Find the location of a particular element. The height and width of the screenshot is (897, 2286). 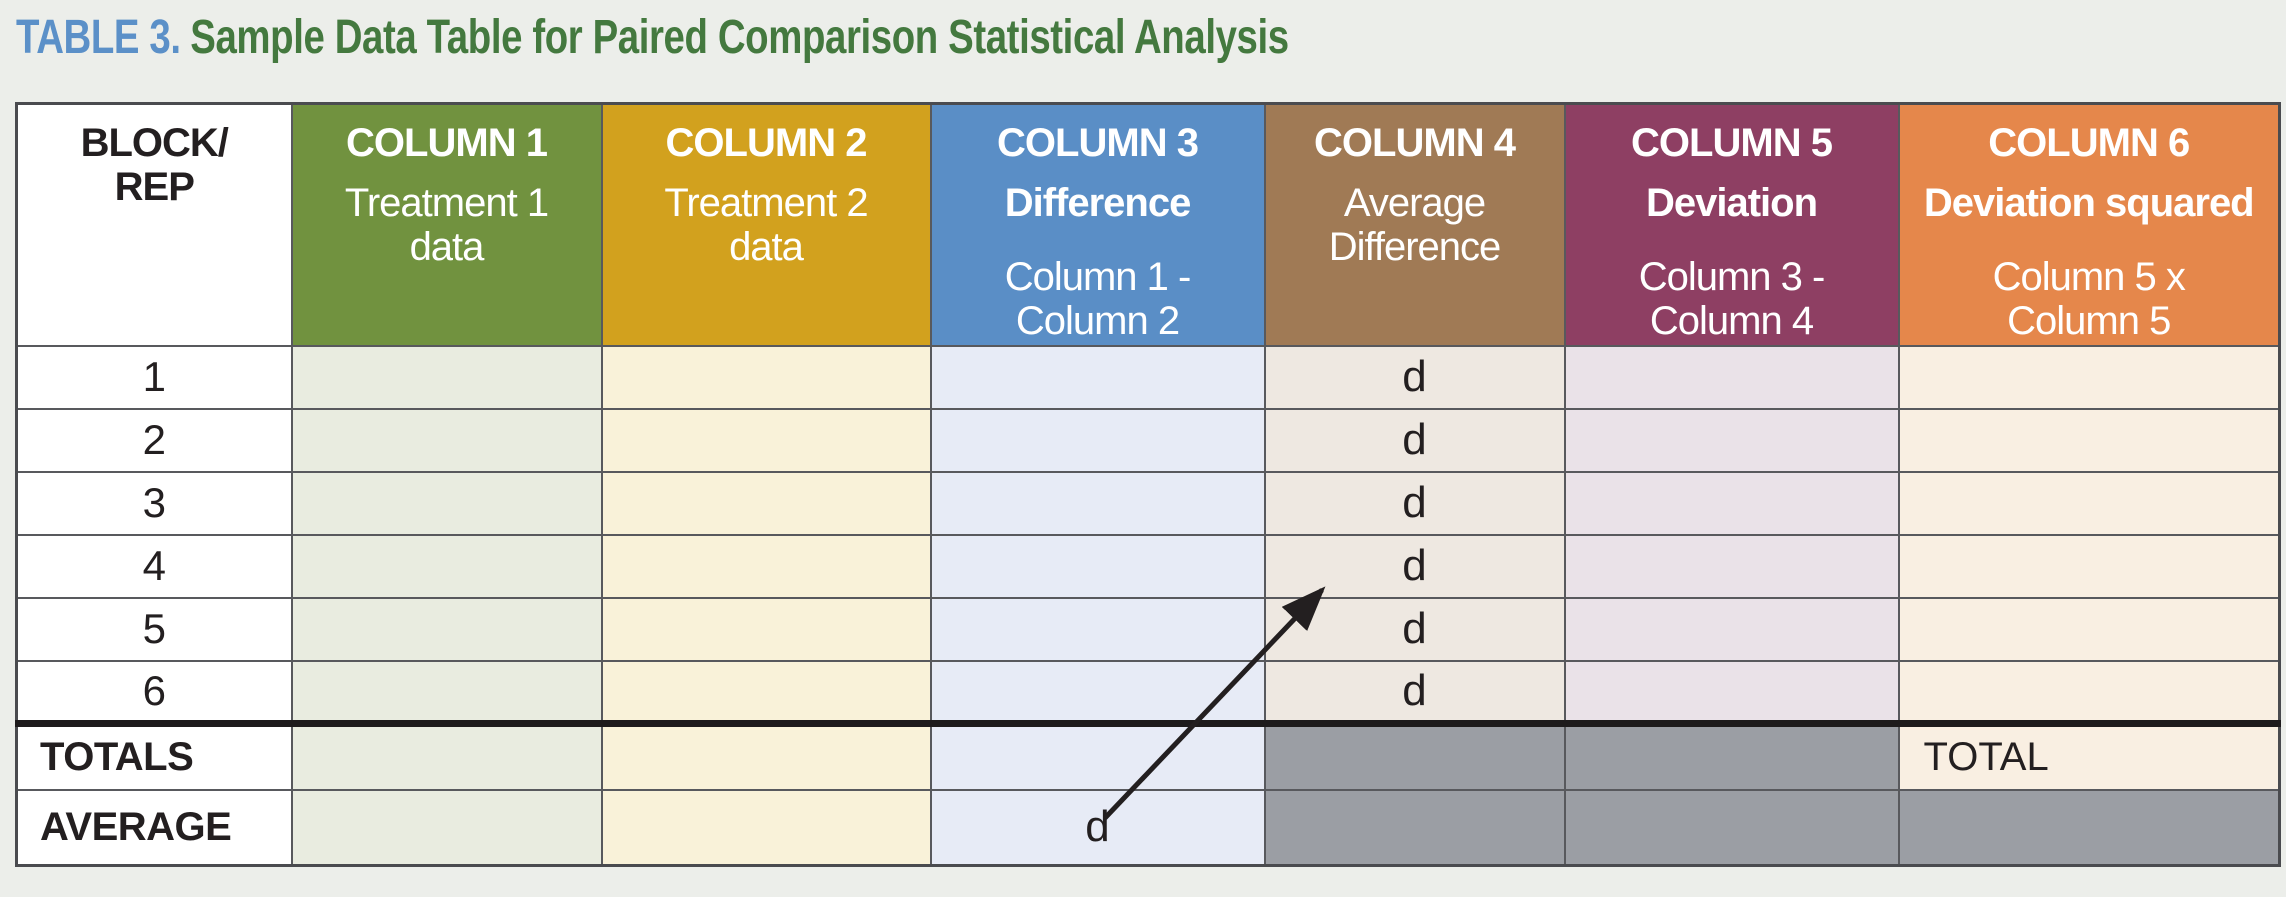

column3-formula-line2: Column 2 is located at coordinates (1097, 321).